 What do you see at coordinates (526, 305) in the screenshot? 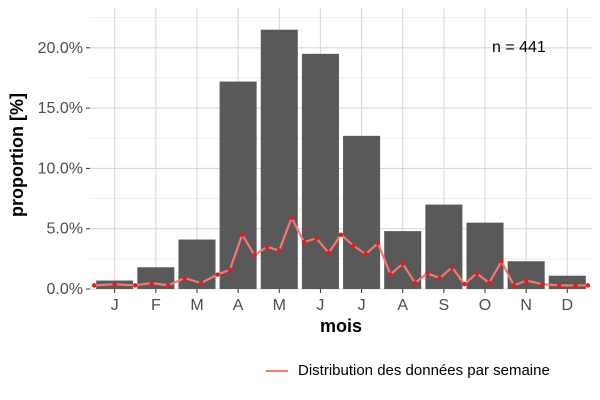
I see `x-tick-label: N` at bounding box center [526, 305].